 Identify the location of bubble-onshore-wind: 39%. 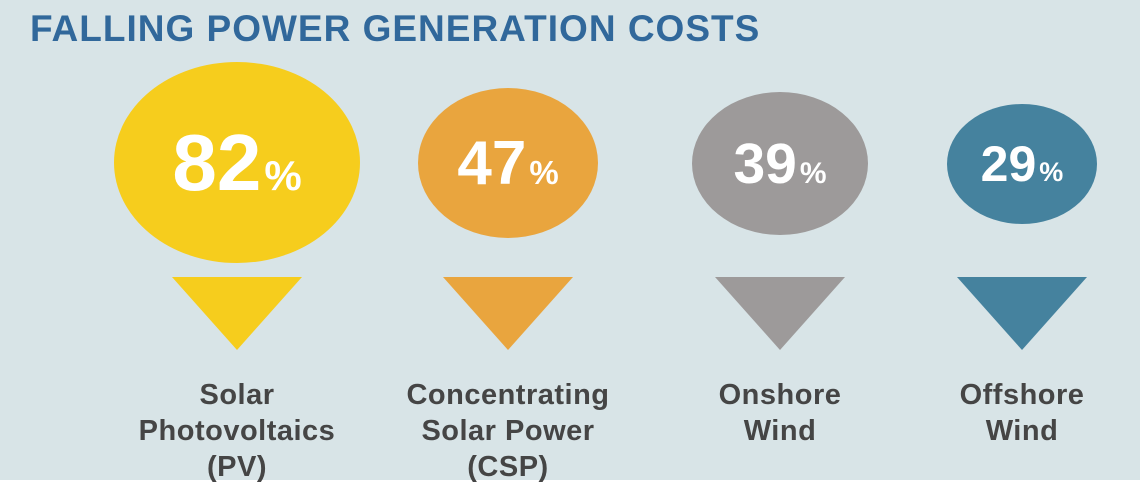
(780, 163).